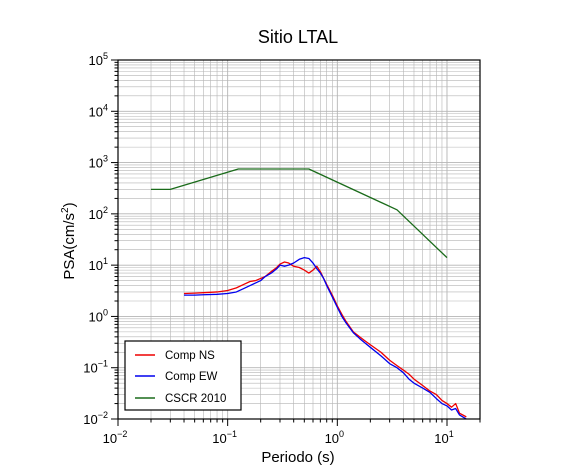 This screenshot has width=586, height=475. Describe the element at coordinates (224, 437) in the screenshot. I see `x-tick-label: 10⁻¹` at that location.